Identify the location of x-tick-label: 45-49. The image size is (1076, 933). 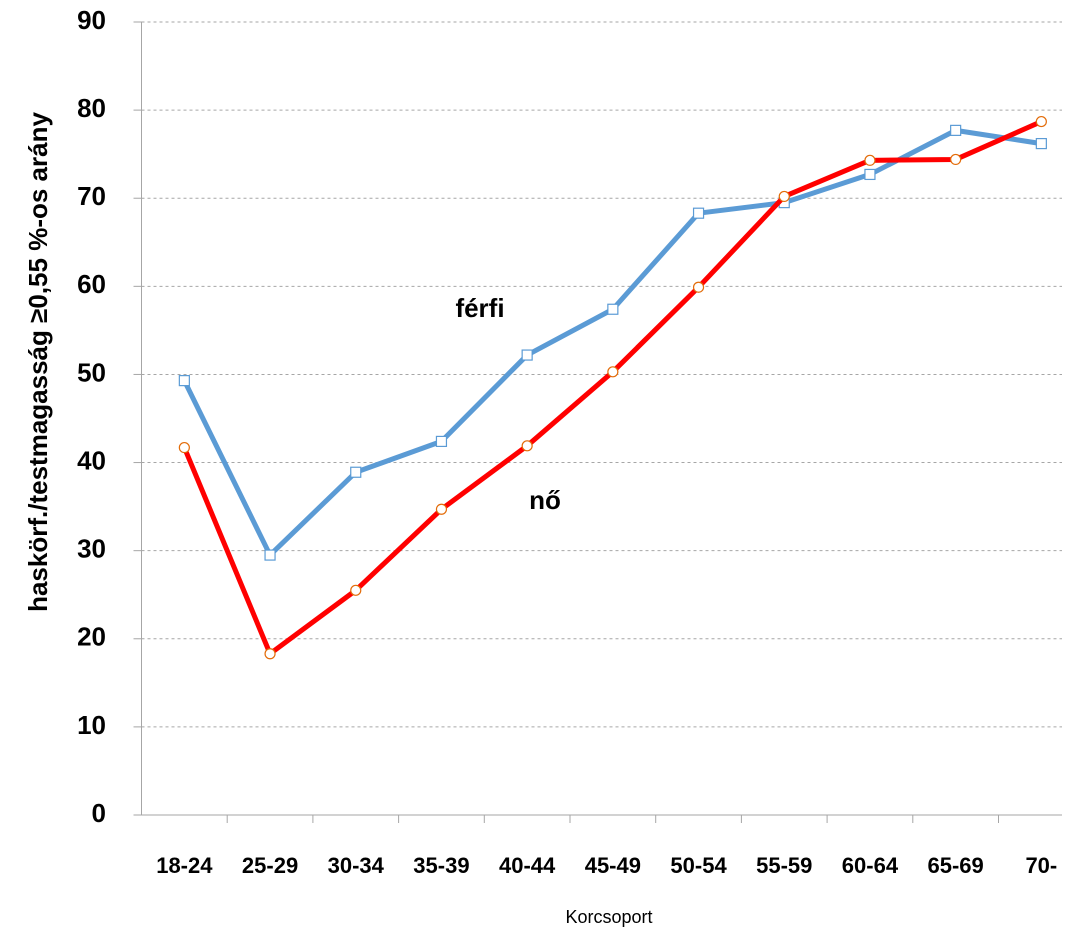
(613, 865).